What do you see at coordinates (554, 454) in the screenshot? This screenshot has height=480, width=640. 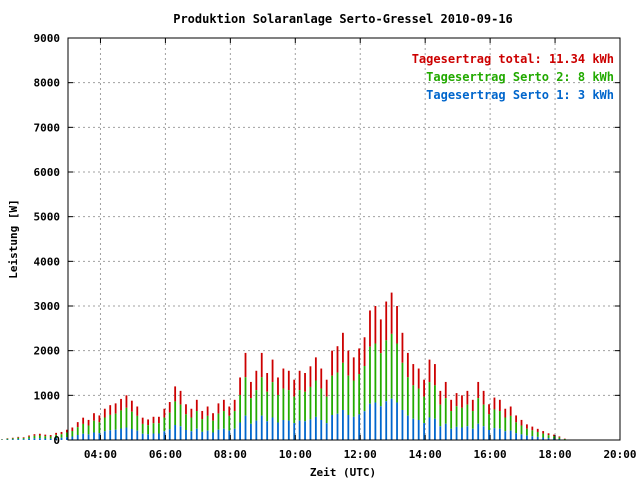 I see `x-tick-label: 18:00` at bounding box center [554, 454].